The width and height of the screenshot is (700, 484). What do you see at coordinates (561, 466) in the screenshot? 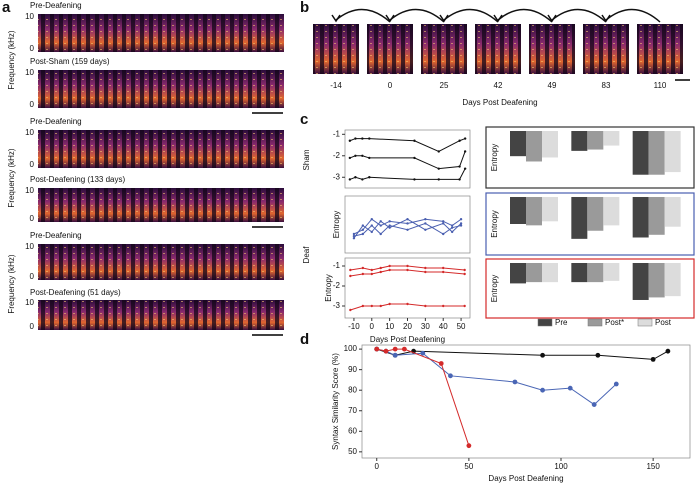
I see `x-tick-label: 100` at bounding box center [561, 466].